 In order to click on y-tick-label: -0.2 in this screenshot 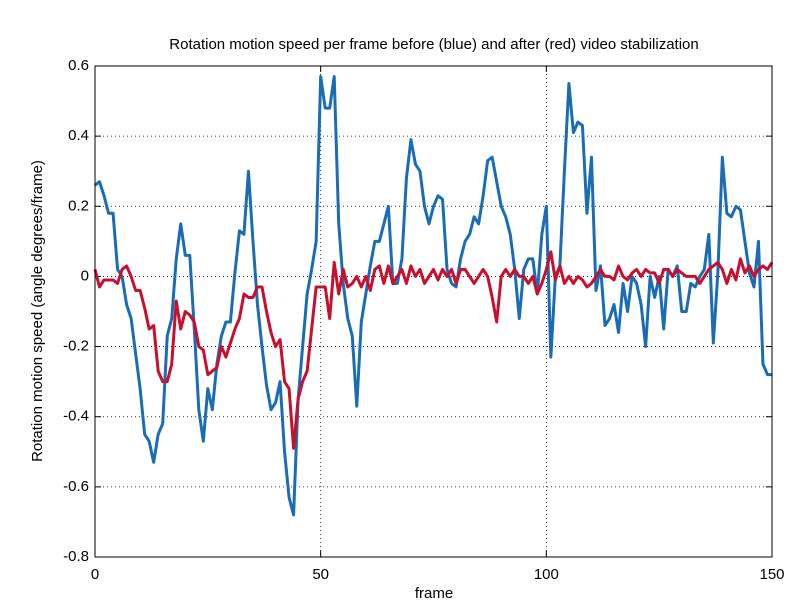, I will do `click(76, 346)`.